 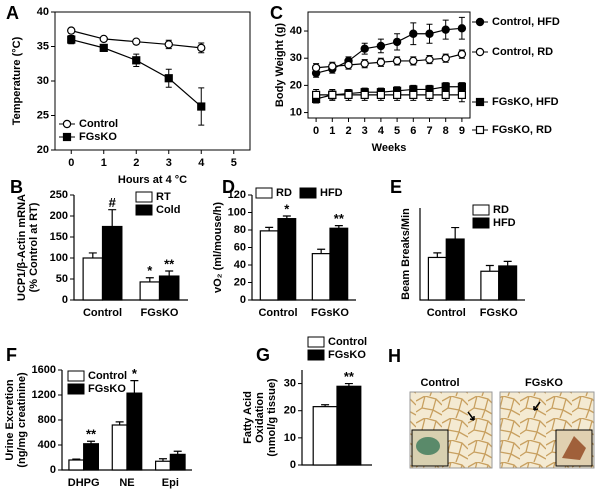 I want to click on legend-label: HFD, so click(x=331, y=193).